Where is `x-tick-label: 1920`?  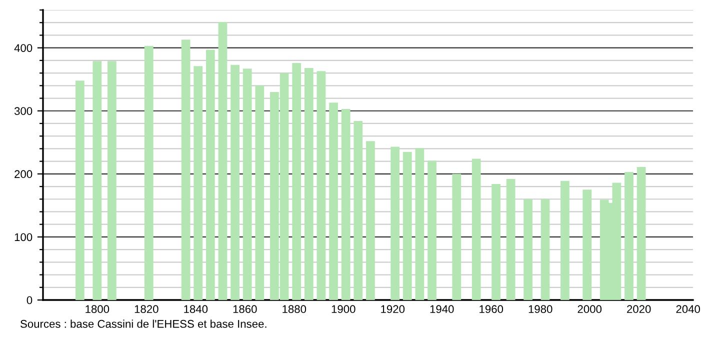
x-tick-label: 1920 is located at coordinates (393, 309).